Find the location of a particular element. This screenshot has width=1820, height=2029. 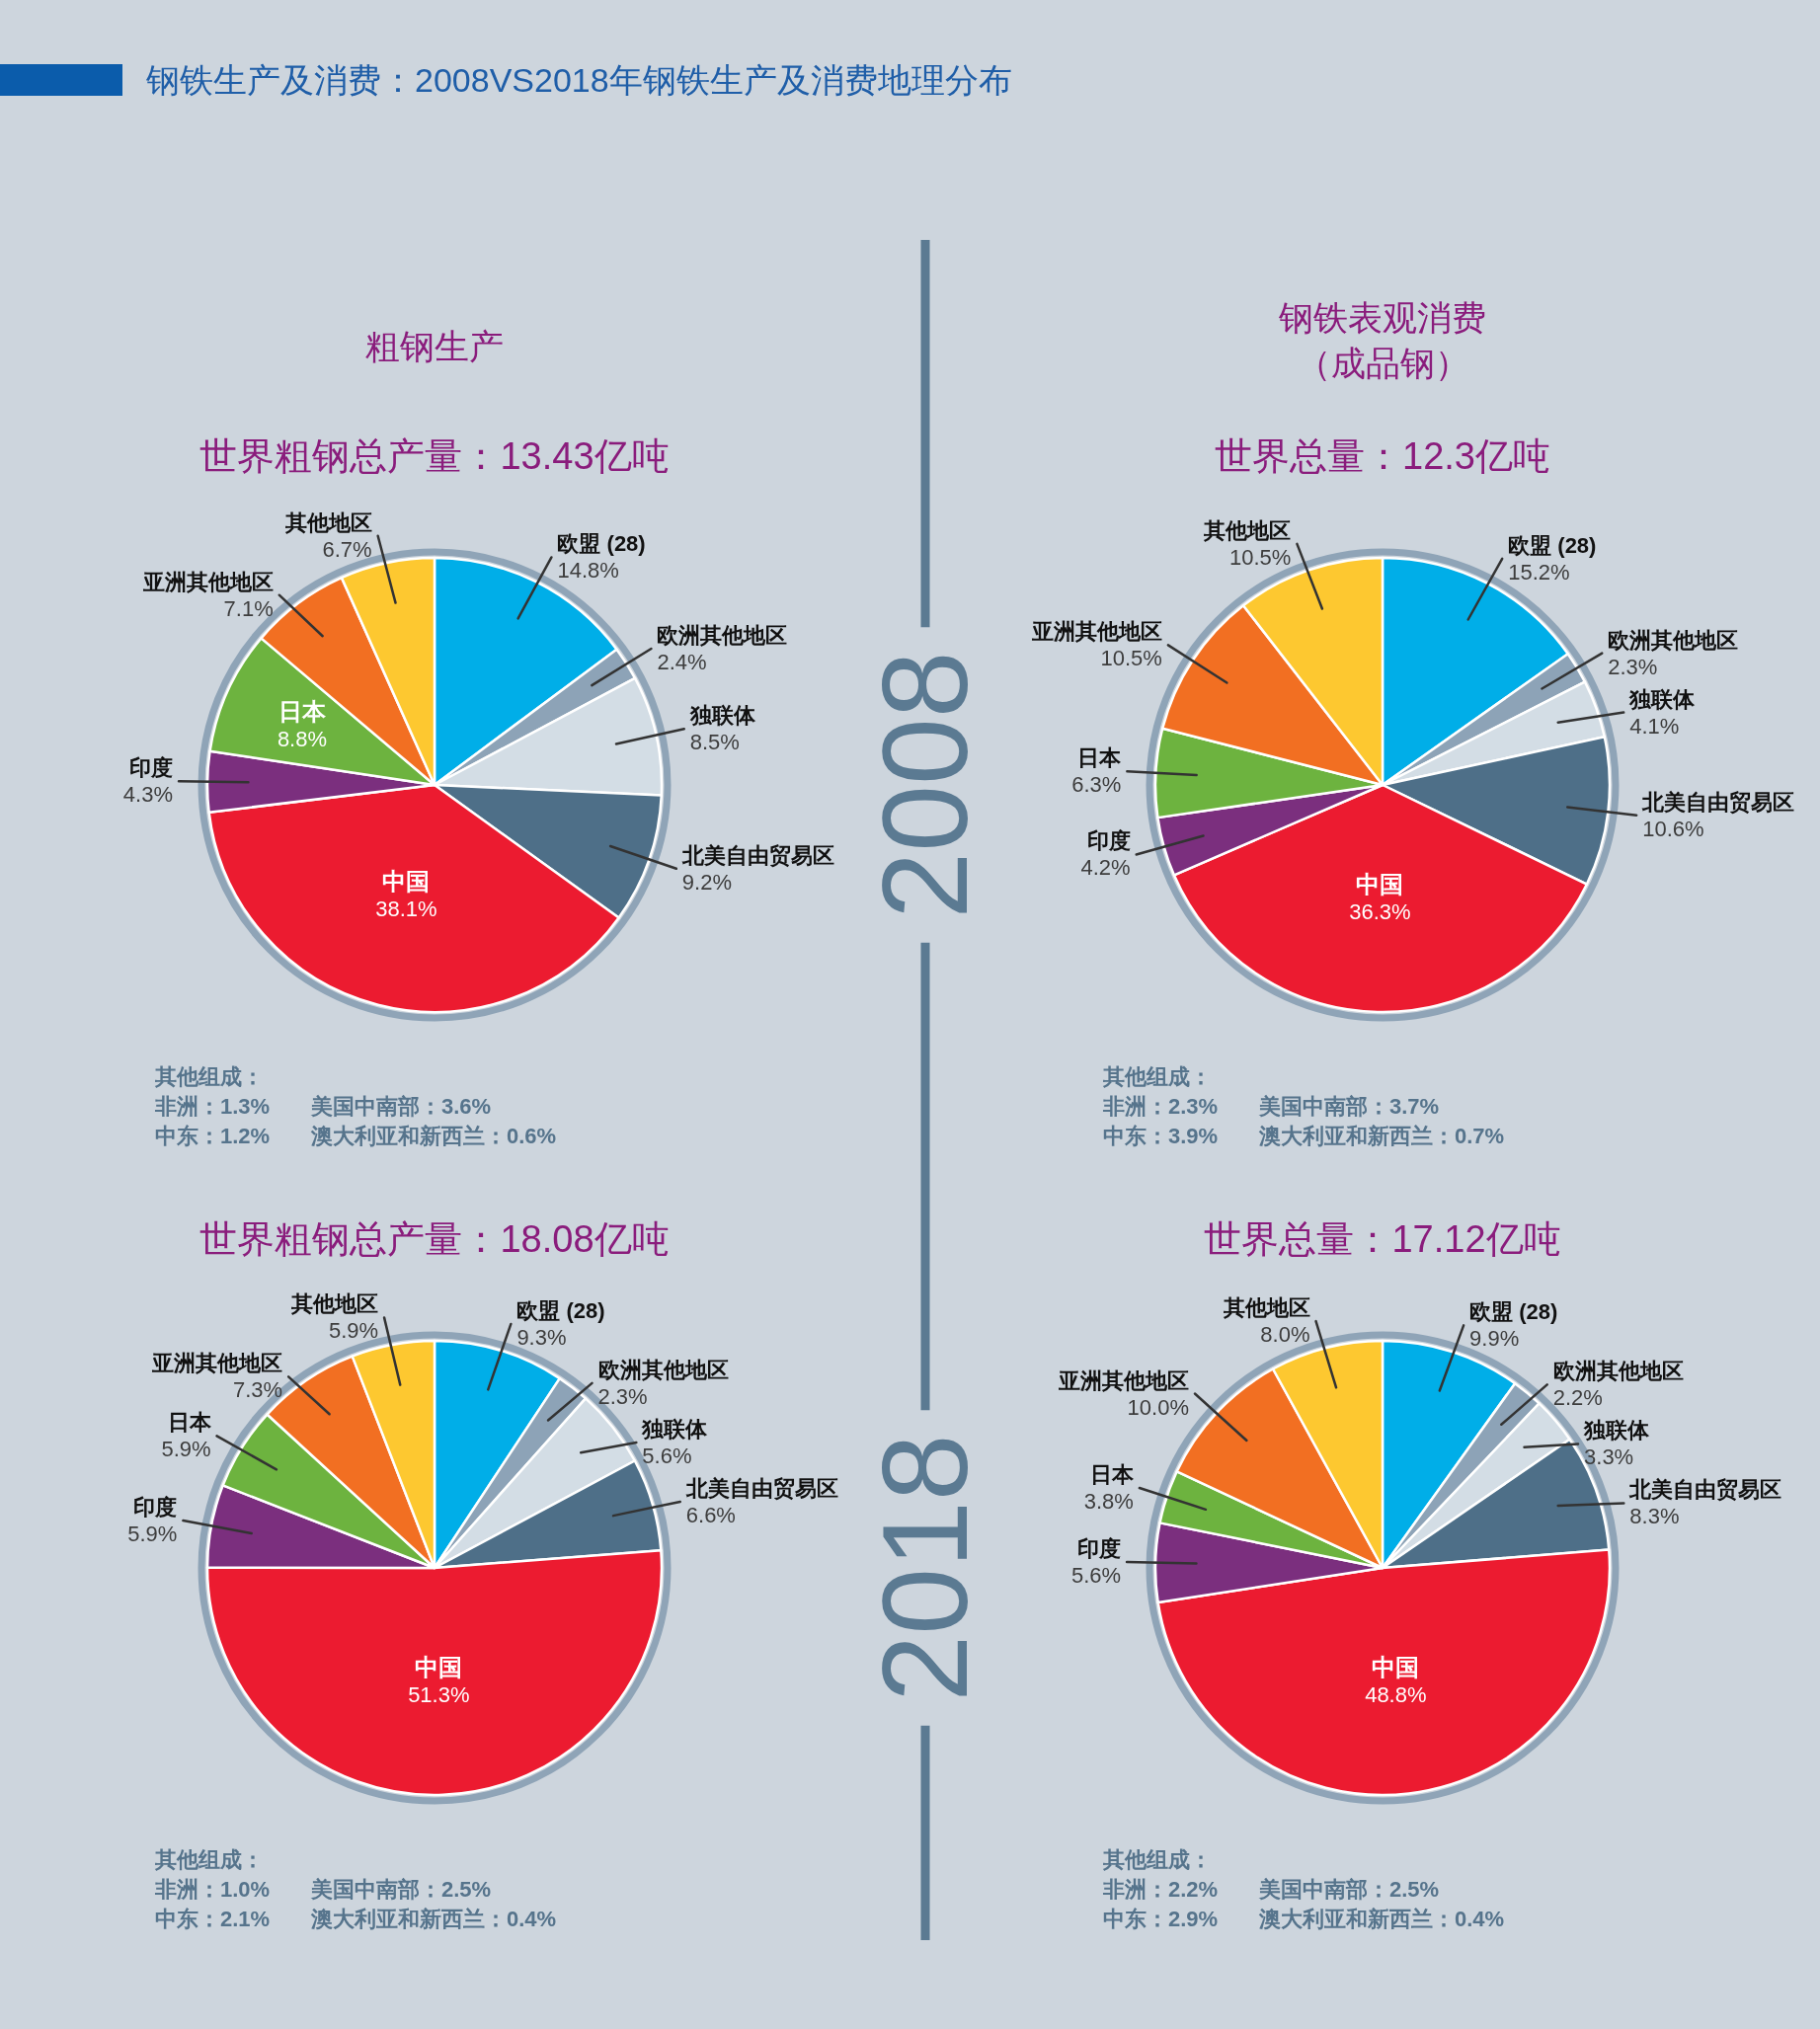

text: 中东：1.2% is located at coordinates (213, 1135).